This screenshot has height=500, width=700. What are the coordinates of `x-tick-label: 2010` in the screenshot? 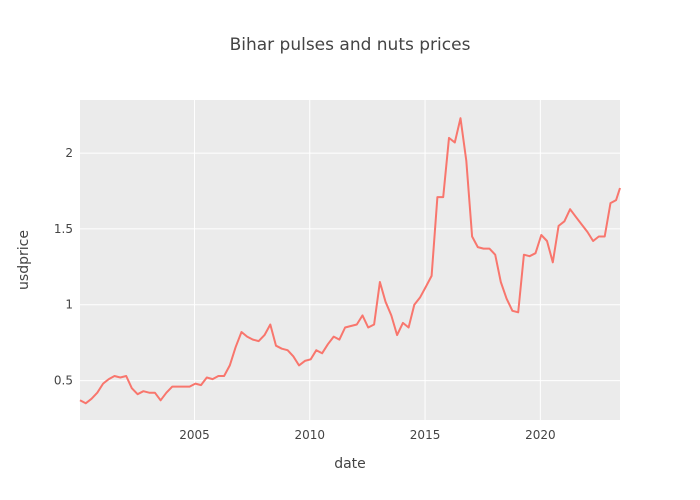 It's located at (310, 435).